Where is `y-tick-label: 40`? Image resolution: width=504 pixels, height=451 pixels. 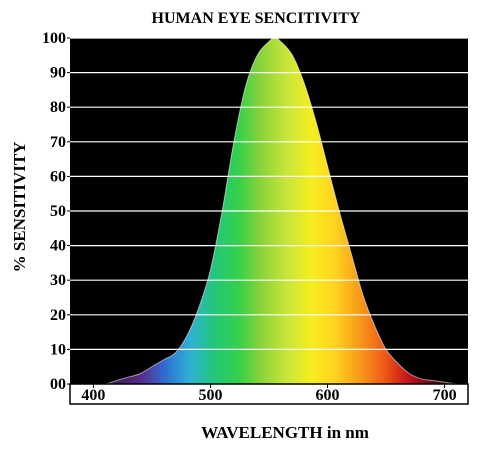 y-tick-label: 40 is located at coordinates (58, 246).